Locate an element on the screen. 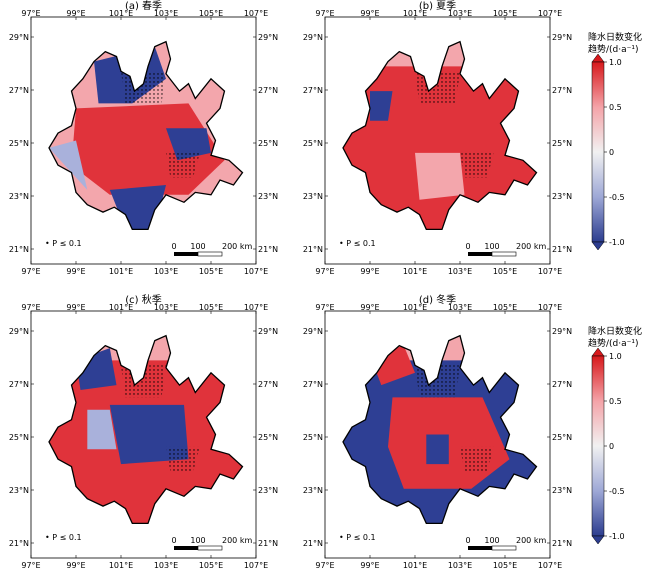  colorbar-title-line1: 降水日数变化 is located at coordinates (615, 37).